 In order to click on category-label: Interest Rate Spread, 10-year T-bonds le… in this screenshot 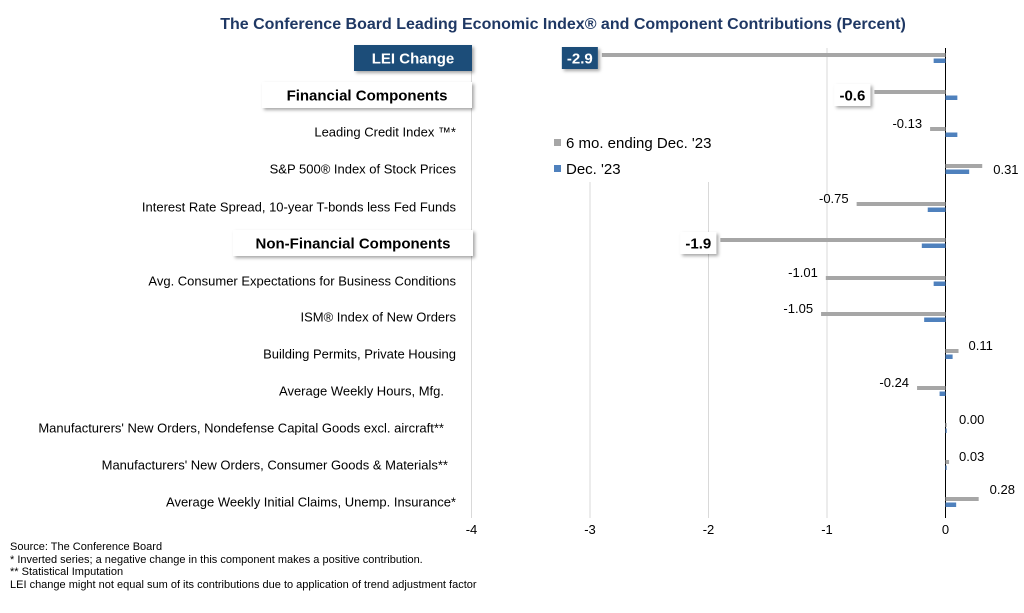, I will do `click(299, 207)`.